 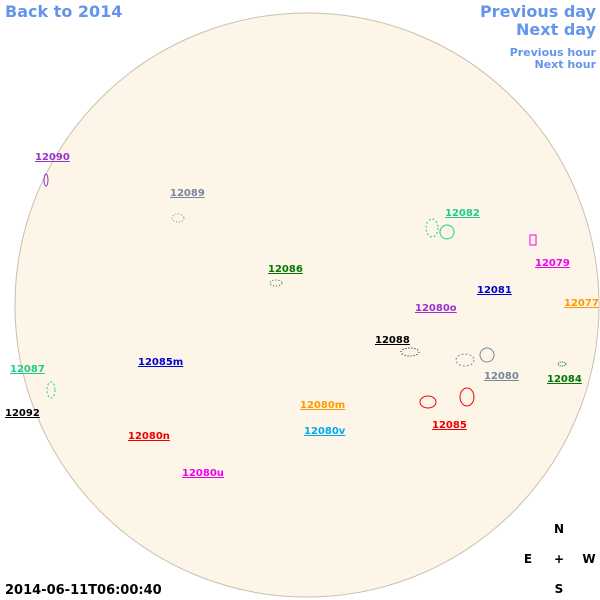 I want to click on compass-e: E, so click(x=528, y=559).